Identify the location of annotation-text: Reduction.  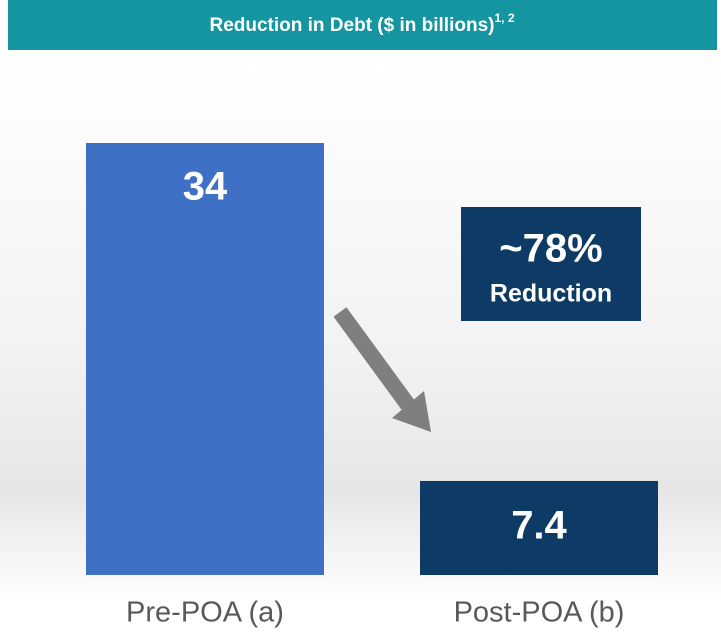
(551, 294).